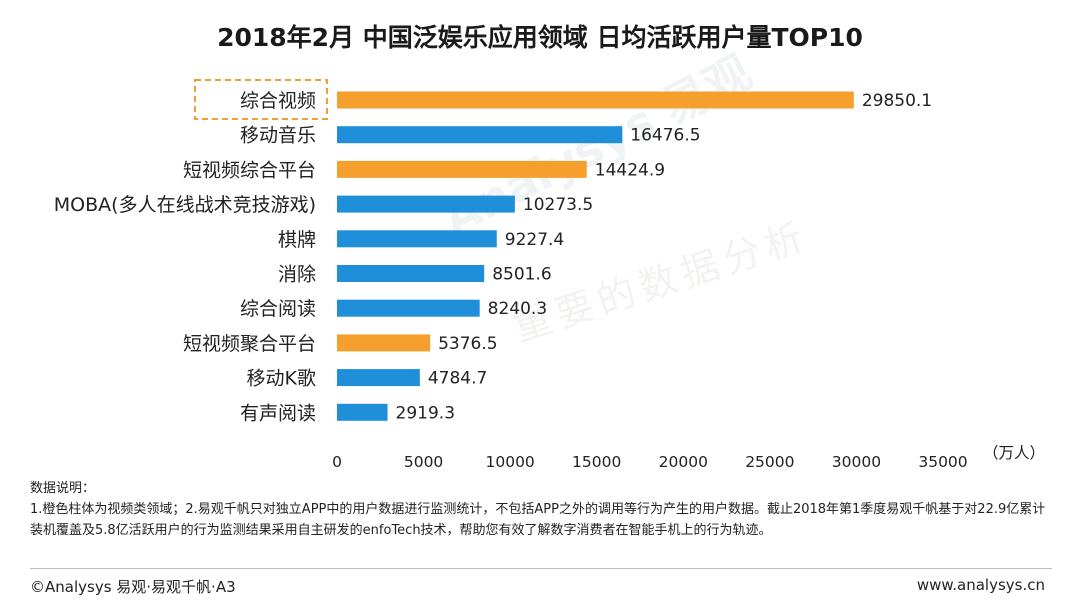  What do you see at coordinates (467, 344) in the screenshot?
I see `value-label: 5376.5` at bounding box center [467, 344].